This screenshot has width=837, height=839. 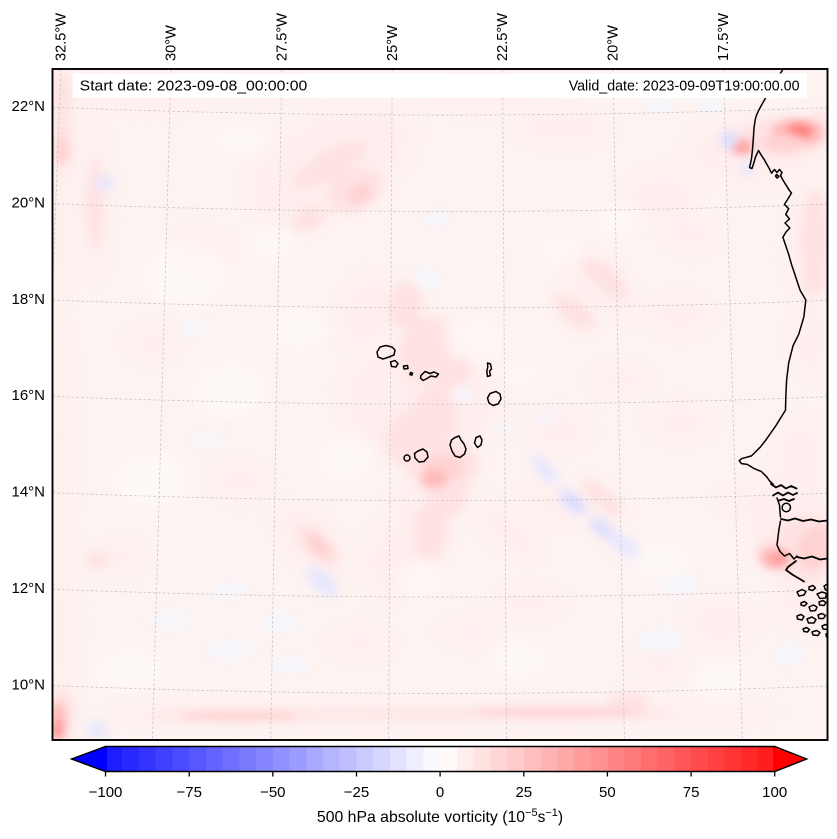 What do you see at coordinates (691, 792) in the screenshot?
I see `svg-text: 75` at bounding box center [691, 792].